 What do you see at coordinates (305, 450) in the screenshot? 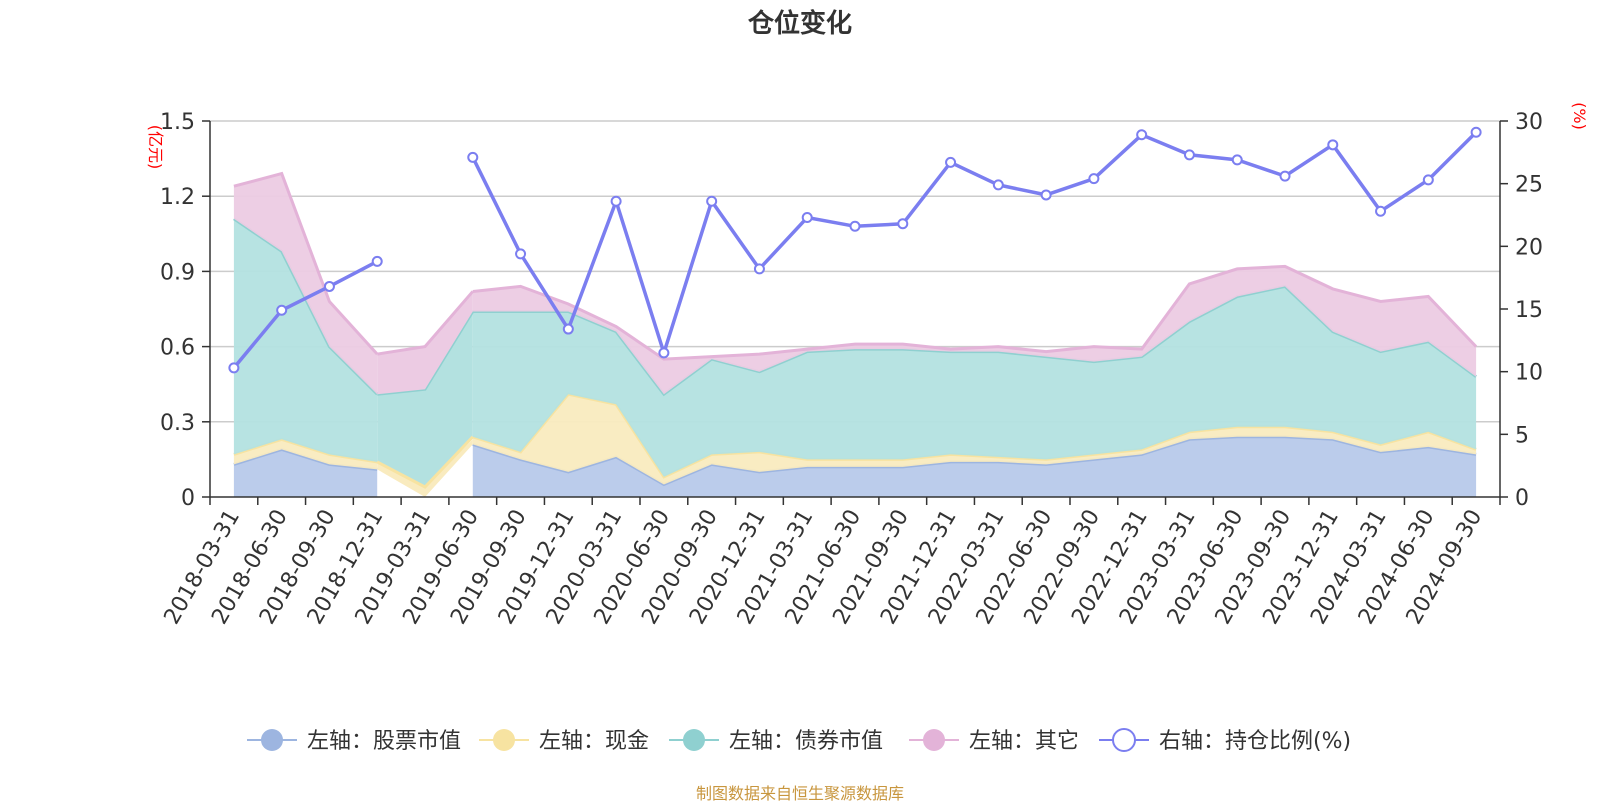
I see `area-edge-左轴：现金` at bounding box center [305, 450].